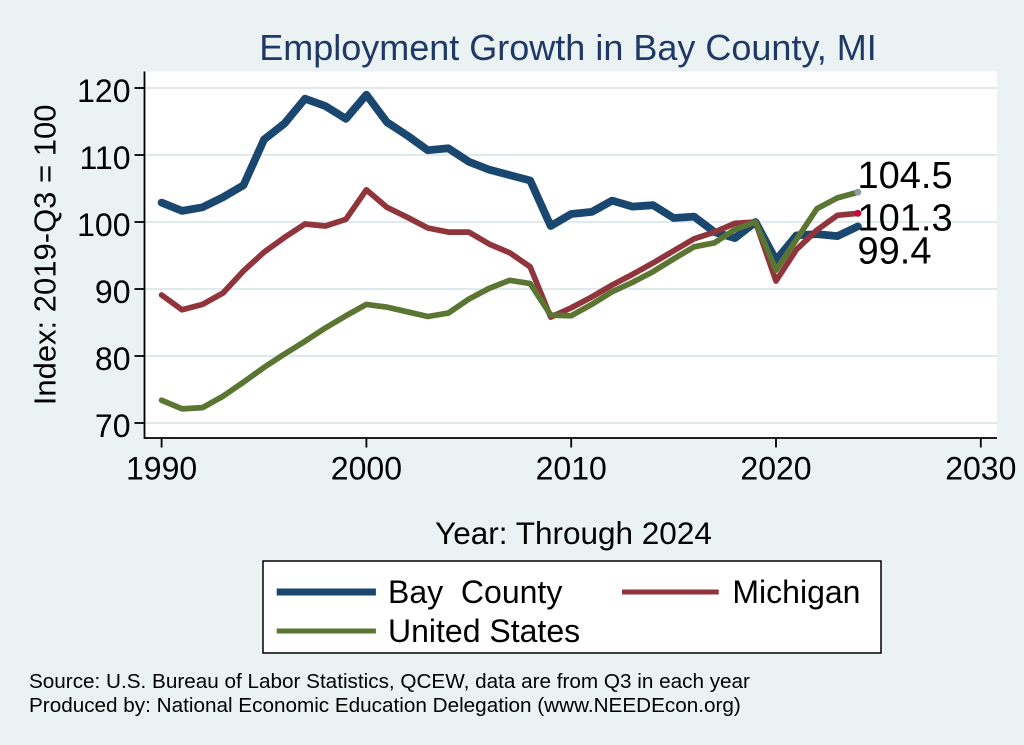 This screenshot has width=1024, height=745. Describe the element at coordinates (895, 252) in the screenshot. I see `svg-text: 99.4` at that location.